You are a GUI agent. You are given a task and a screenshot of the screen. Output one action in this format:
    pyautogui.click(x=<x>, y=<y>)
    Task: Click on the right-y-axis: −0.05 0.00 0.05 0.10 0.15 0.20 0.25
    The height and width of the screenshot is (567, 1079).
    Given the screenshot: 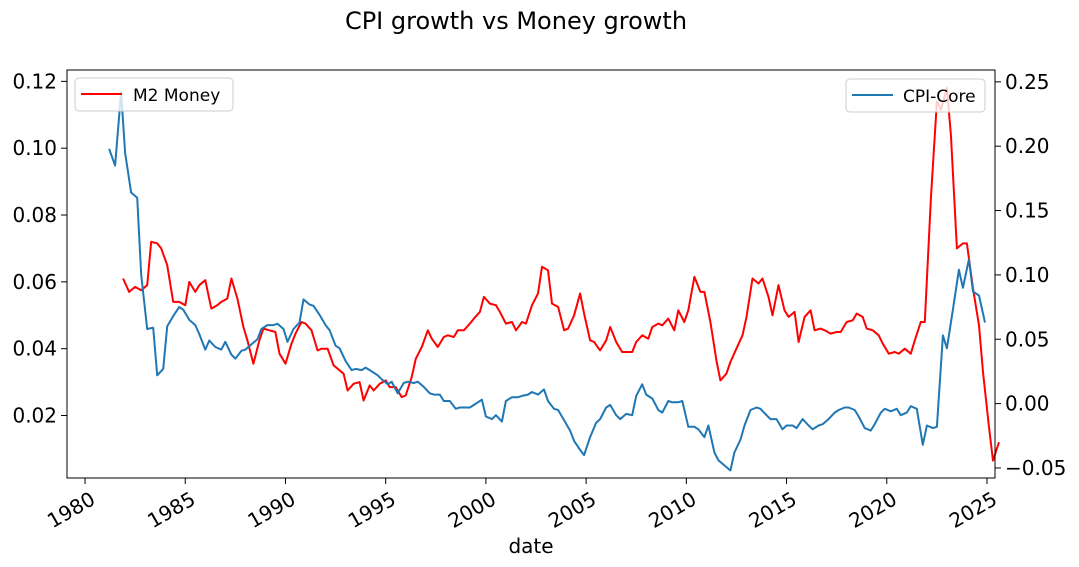 What is the action you would take?
    pyautogui.click(x=1030, y=275)
    